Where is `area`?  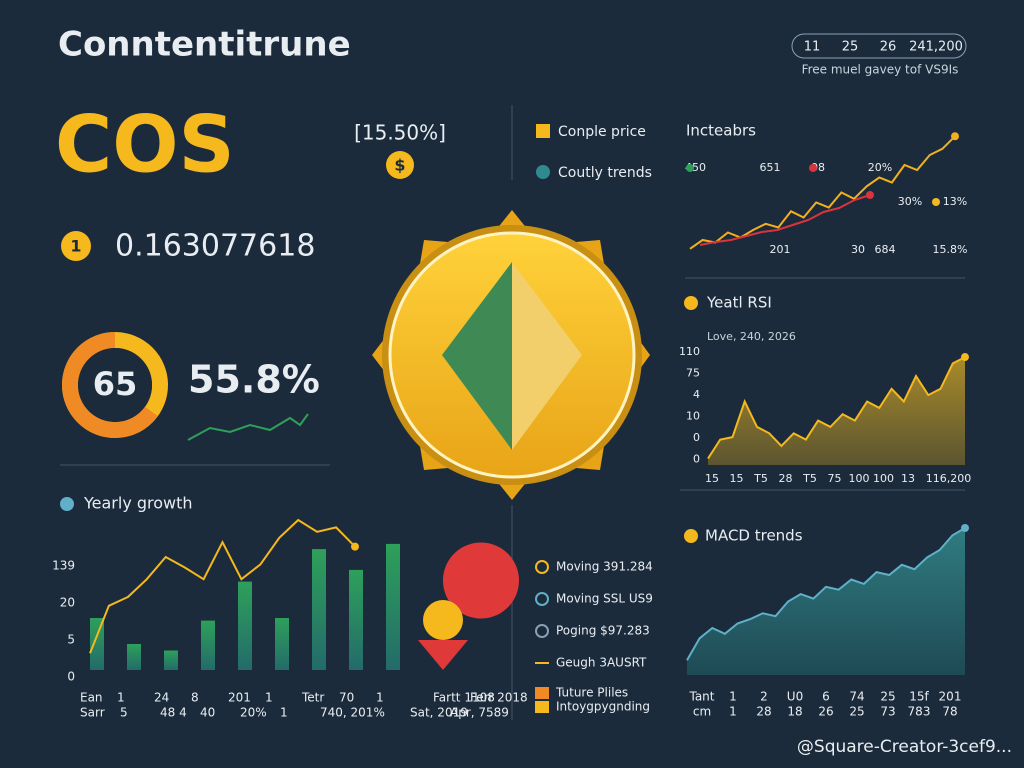 area is located at coordinates (826, 601).